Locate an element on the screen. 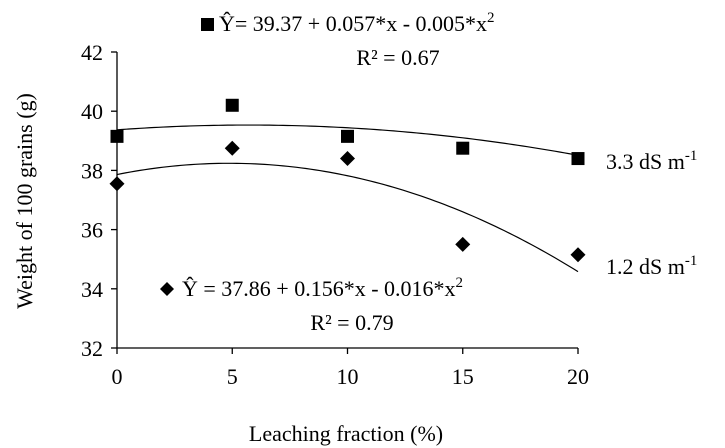 Image resolution: width=725 pixels, height=448 pixels. series-label-3-3: 3.3 dS m-1 is located at coordinates (651, 161).